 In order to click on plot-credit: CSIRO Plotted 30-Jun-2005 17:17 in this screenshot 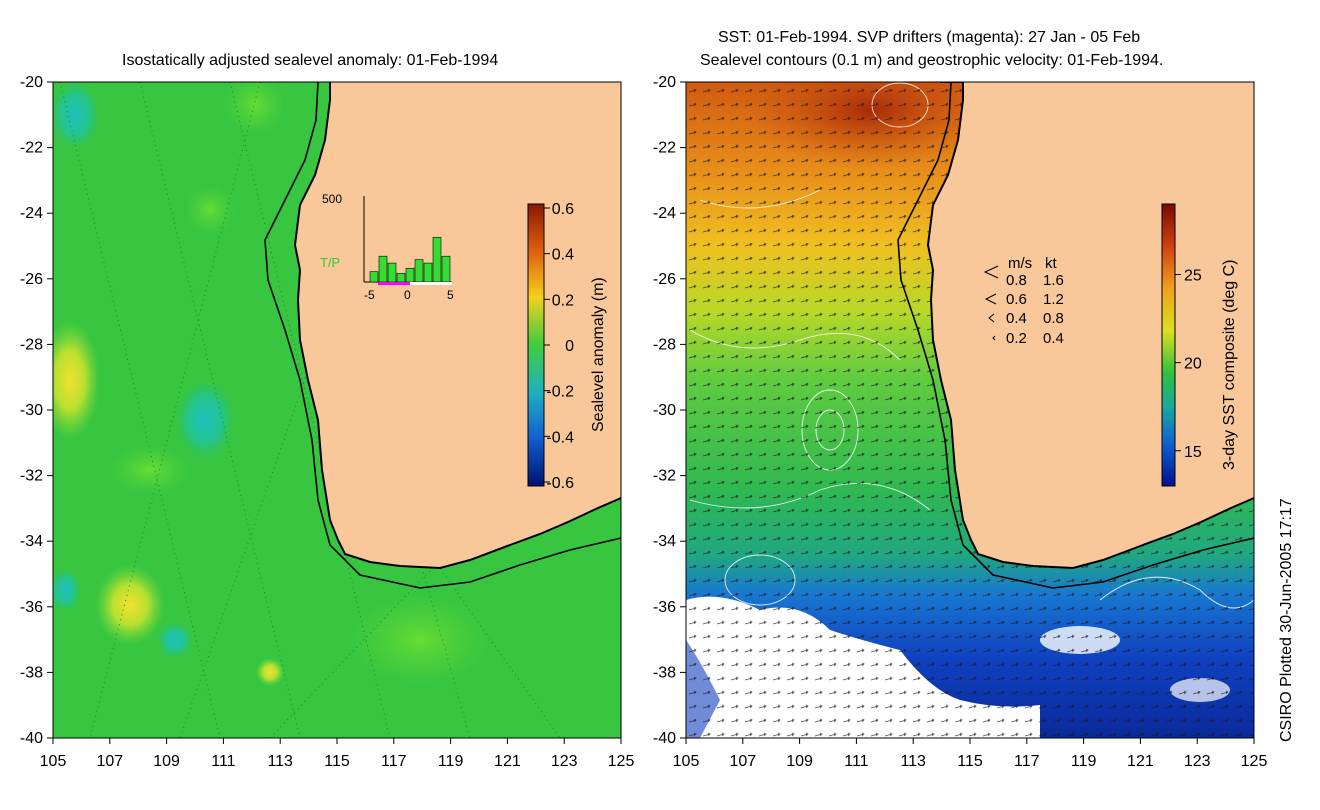, I will do `click(1286, 620)`.